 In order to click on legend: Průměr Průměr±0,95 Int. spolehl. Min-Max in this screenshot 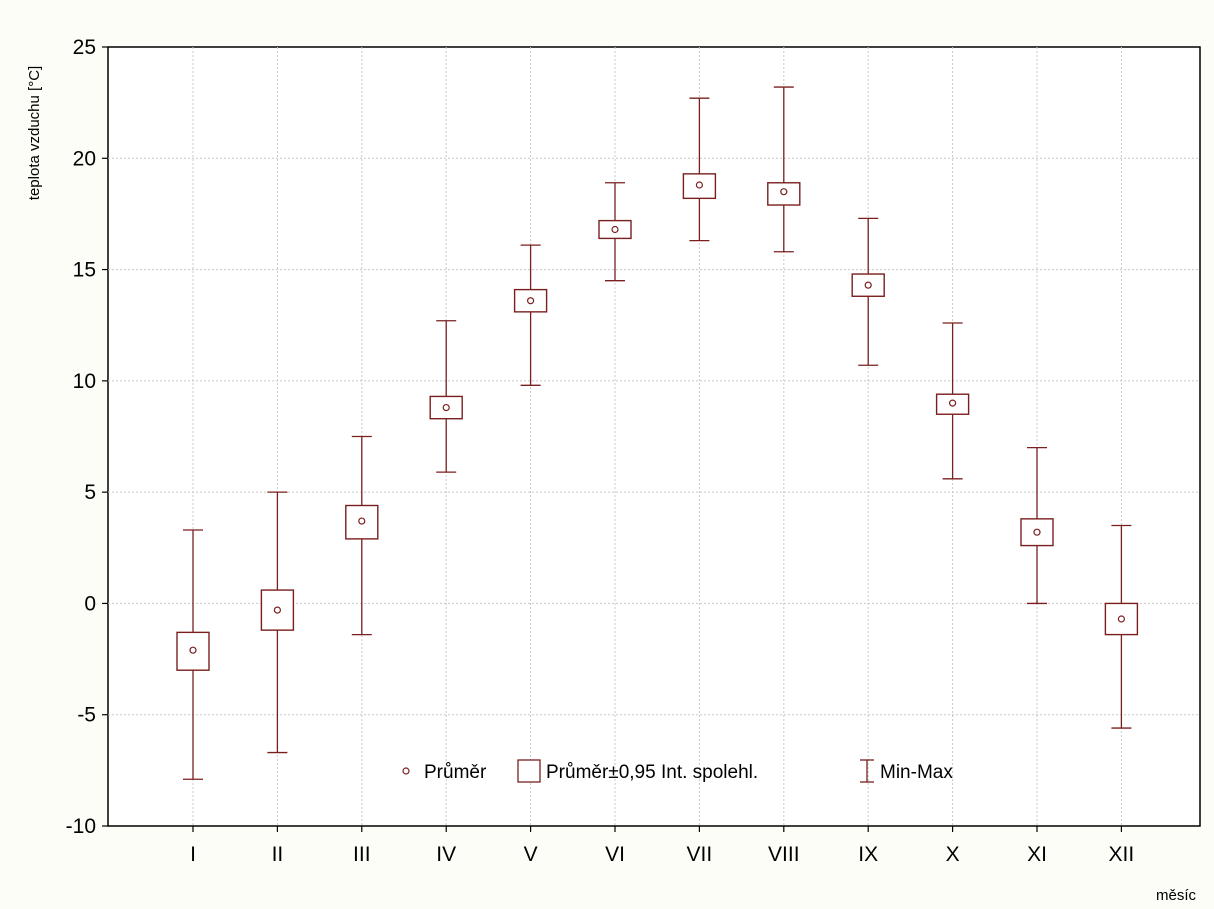, I will do `click(677, 771)`.